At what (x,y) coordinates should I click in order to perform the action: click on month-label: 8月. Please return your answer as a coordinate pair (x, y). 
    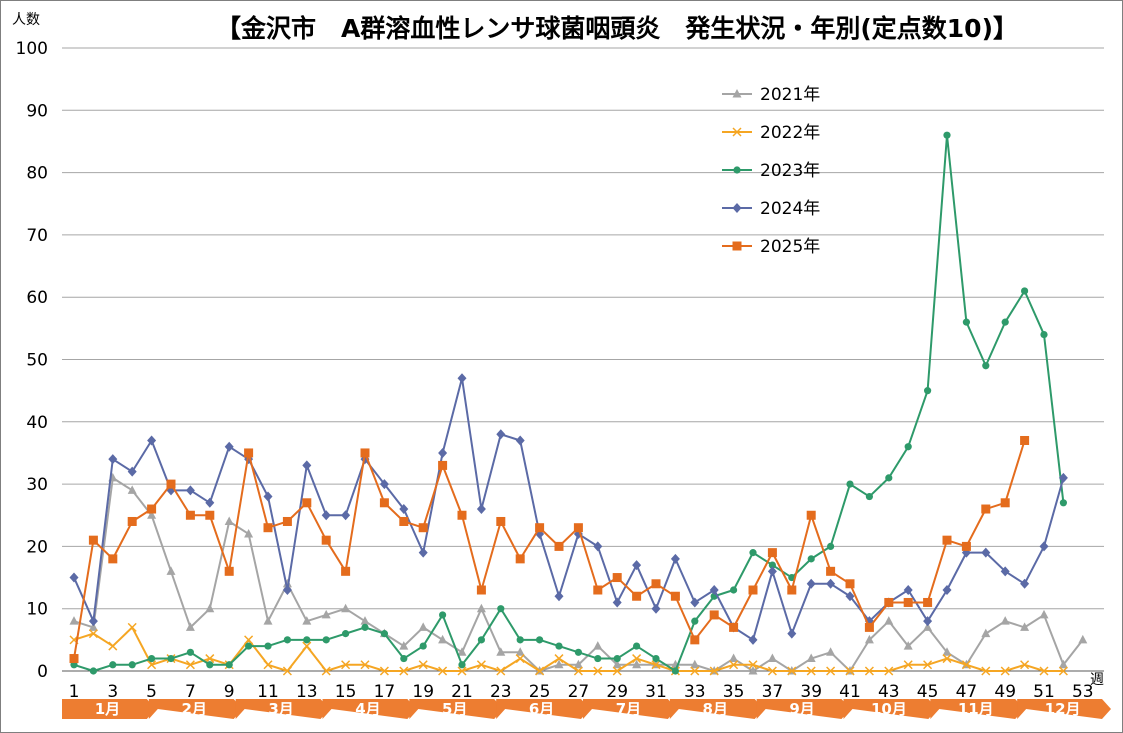
    Looking at the image, I should click on (715, 709).